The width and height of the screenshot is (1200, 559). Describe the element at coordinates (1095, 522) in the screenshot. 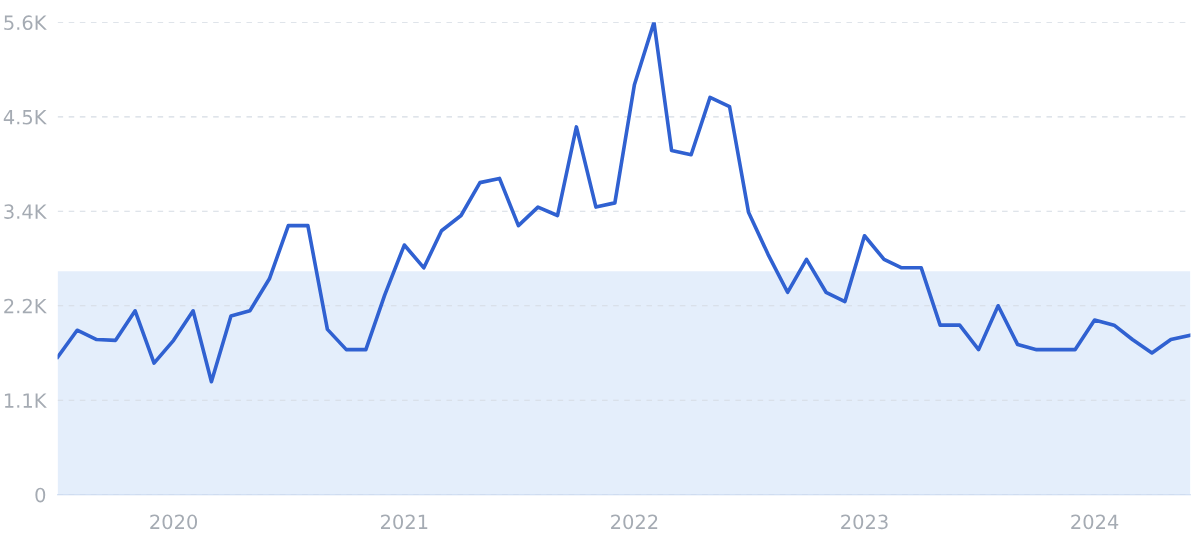

I see `x-tick-label: 2024` at that location.